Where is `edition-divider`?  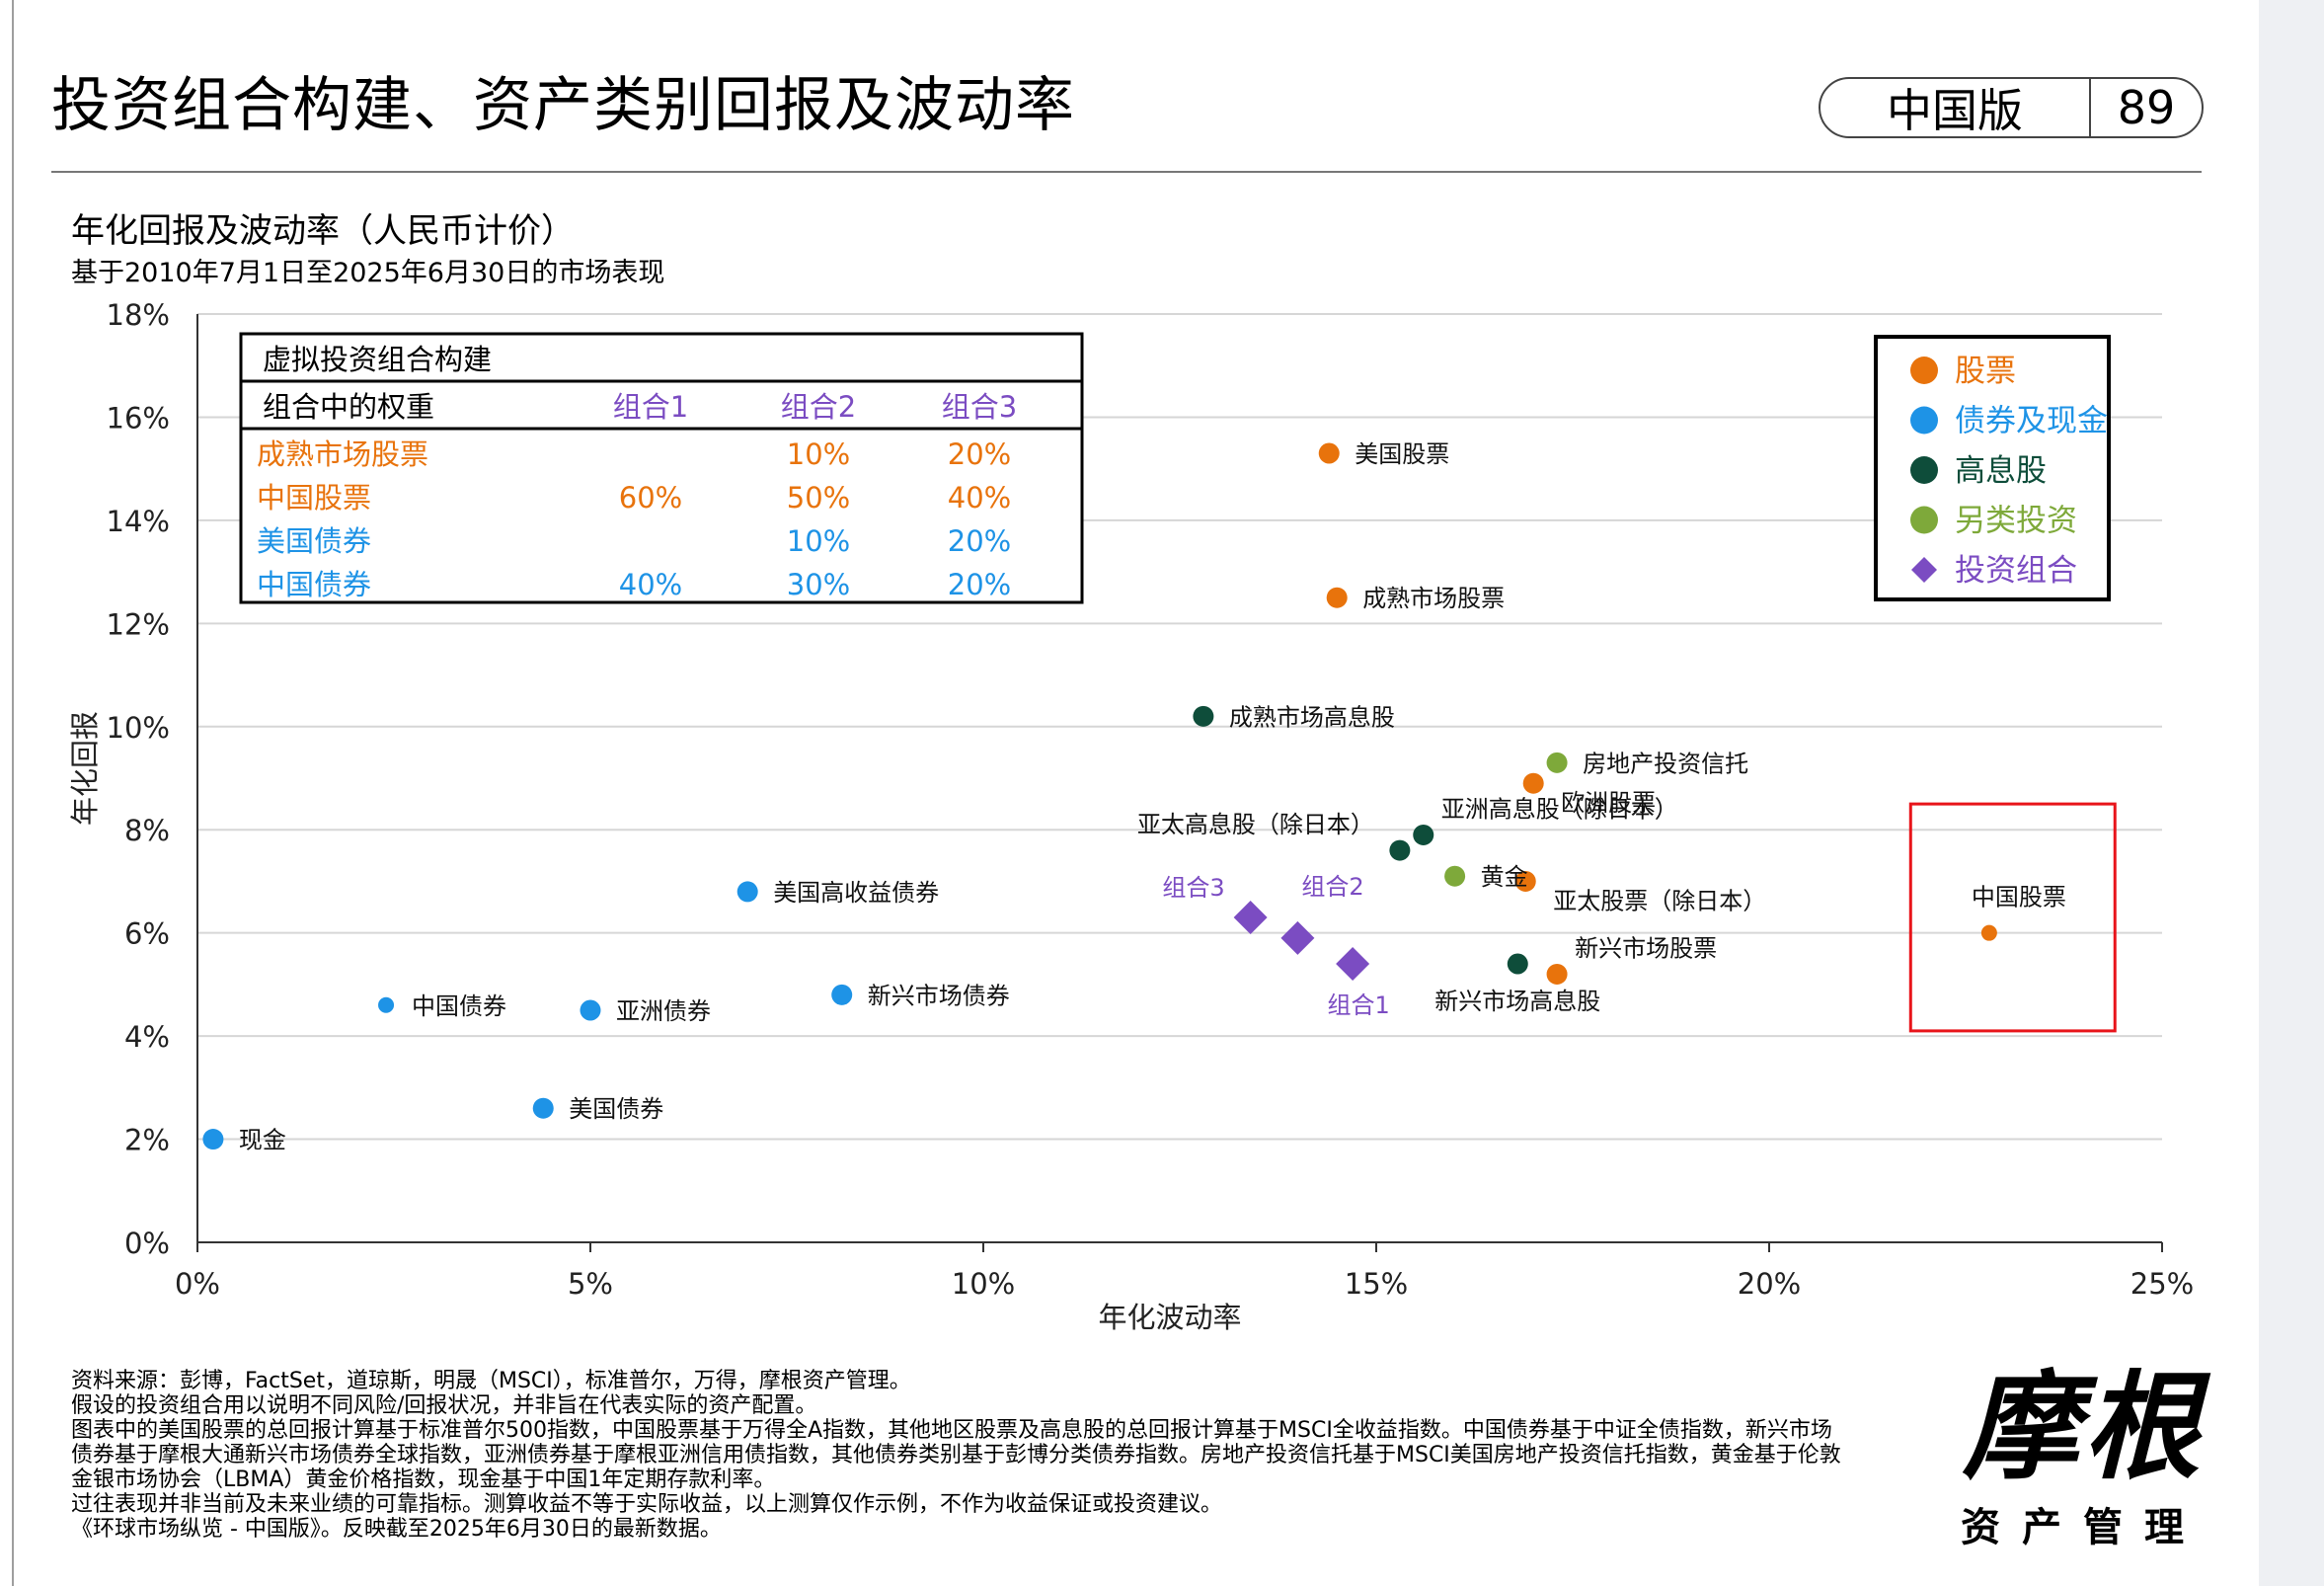
edition-divider is located at coordinates (2090, 107).